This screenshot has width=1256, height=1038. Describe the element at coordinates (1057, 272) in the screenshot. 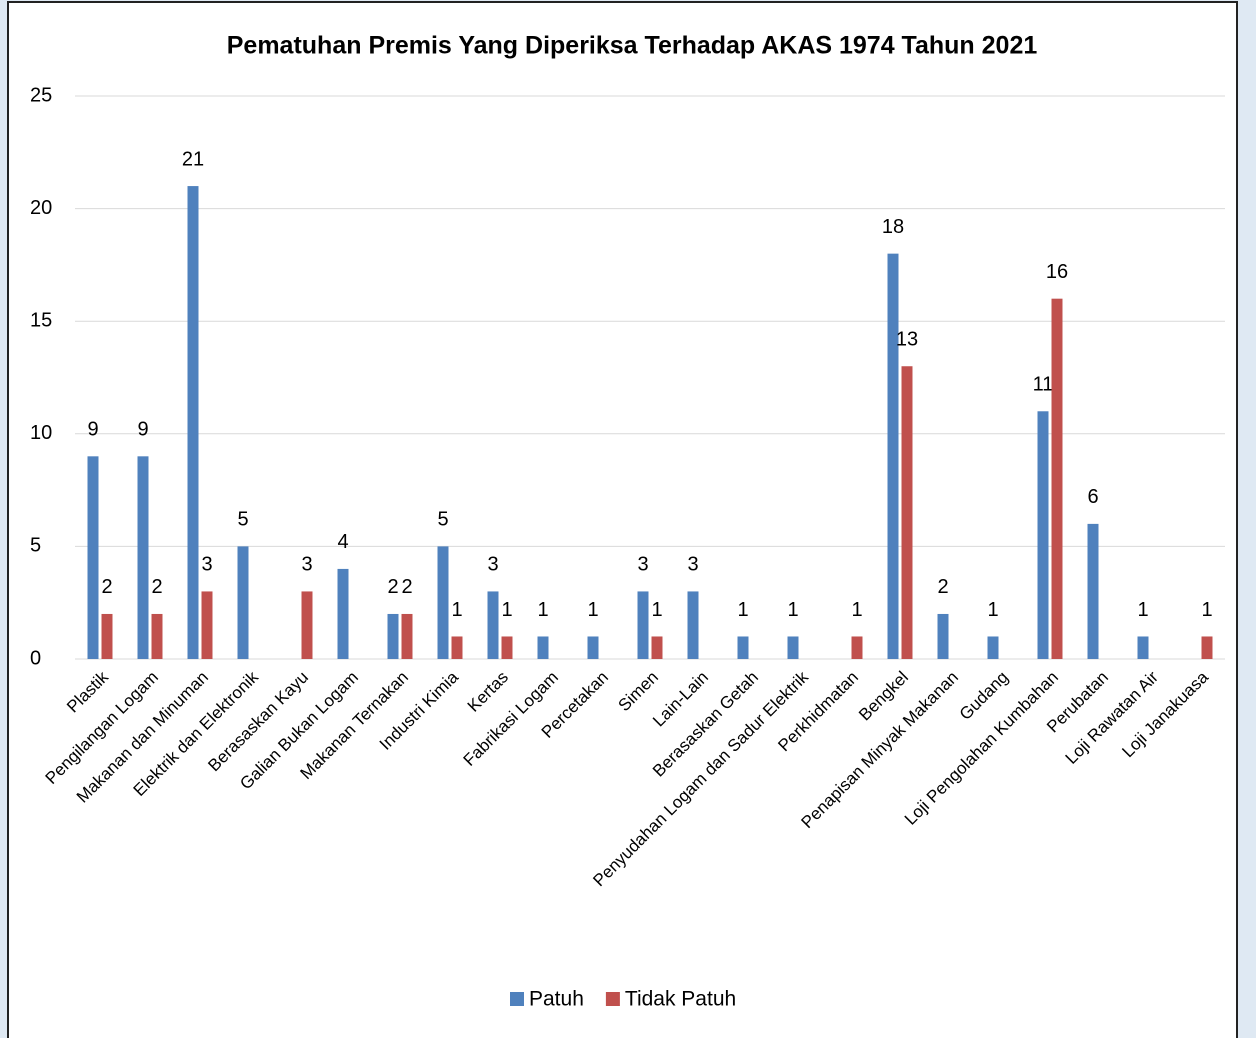

I see `data-label: 16` at that location.